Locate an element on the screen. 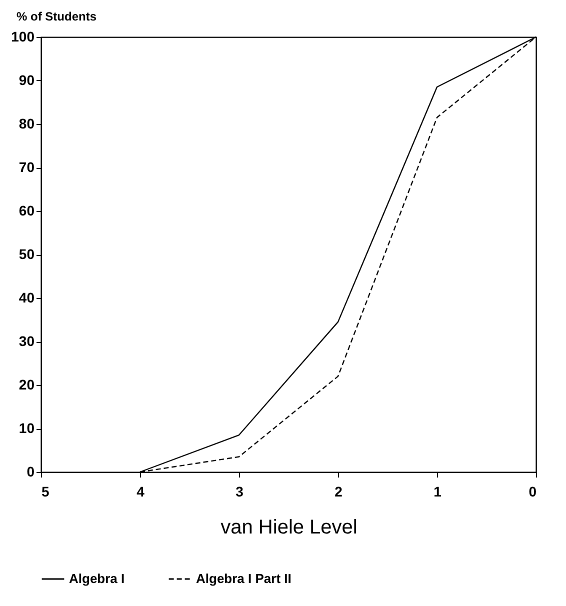 The height and width of the screenshot is (606, 566). y-tick-label: 40 is located at coordinates (26, 298).